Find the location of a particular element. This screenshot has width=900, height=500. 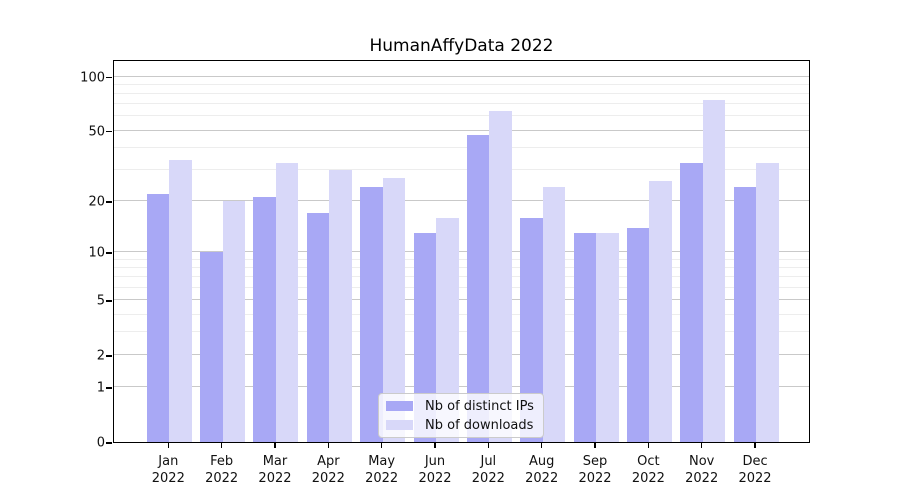

y-axis-tick-label: 20 is located at coordinates (96, 202).